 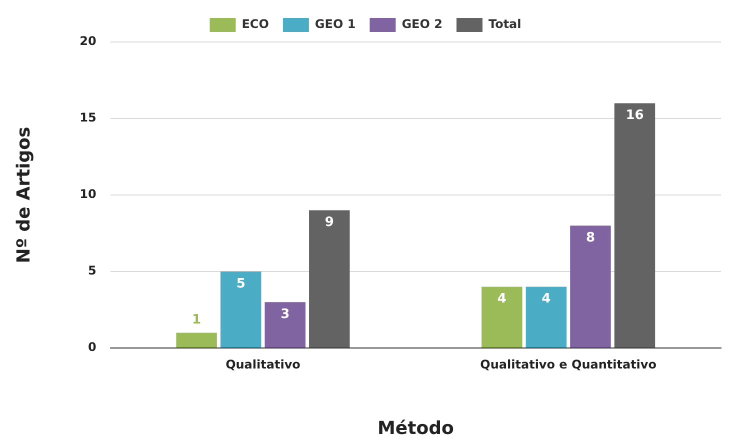 What do you see at coordinates (329, 222) in the screenshot?
I see `data-label: 9` at bounding box center [329, 222].